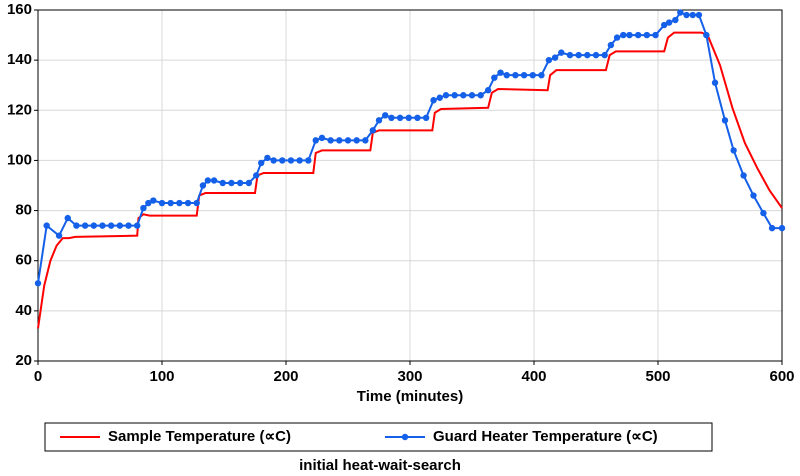  Describe the element at coordinates (533, 376) in the screenshot. I see `x-tick-label: 400` at that location.